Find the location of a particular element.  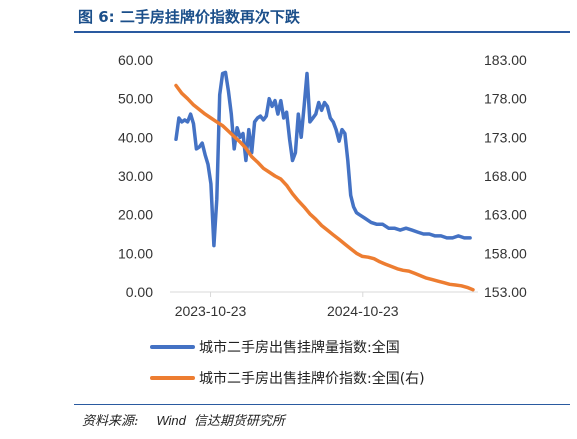

source-note: 资料来源: Wind 信达期货研究所 is located at coordinates (183, 419).